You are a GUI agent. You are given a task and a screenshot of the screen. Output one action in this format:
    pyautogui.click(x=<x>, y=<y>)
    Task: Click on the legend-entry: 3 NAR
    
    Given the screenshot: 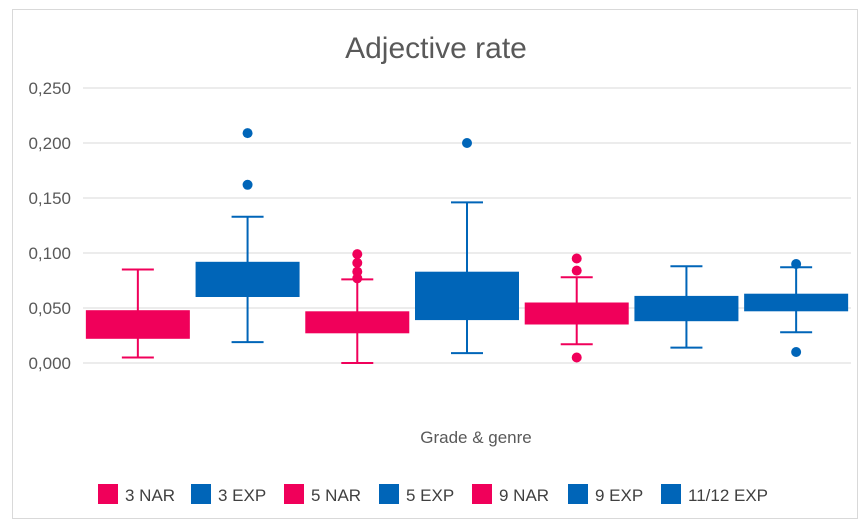 What is the action you would take?
    pyautogui.click(x=136, y=494)
    